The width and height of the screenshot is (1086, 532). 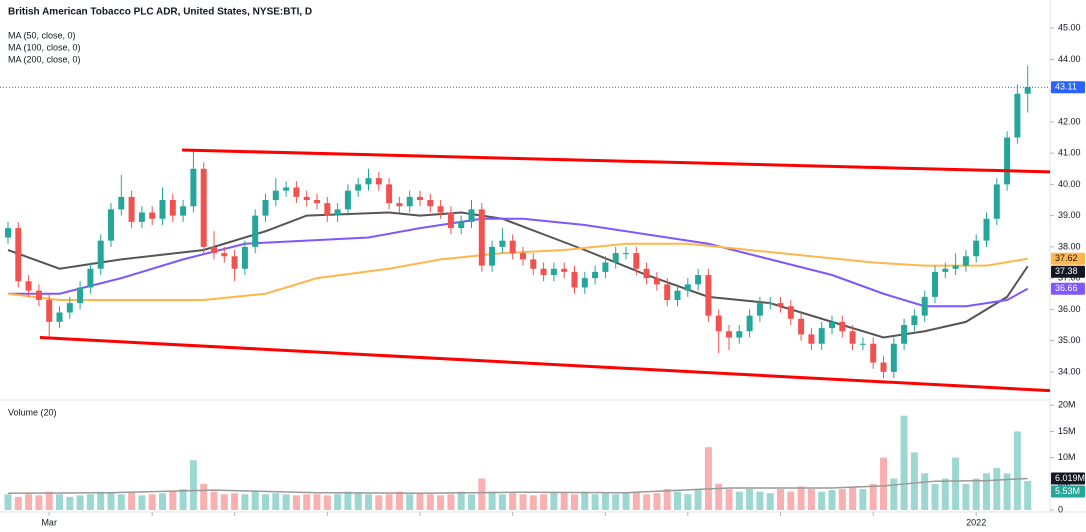 I want to click on y-tick-label: 45.00, so click(x=1069, y=28).